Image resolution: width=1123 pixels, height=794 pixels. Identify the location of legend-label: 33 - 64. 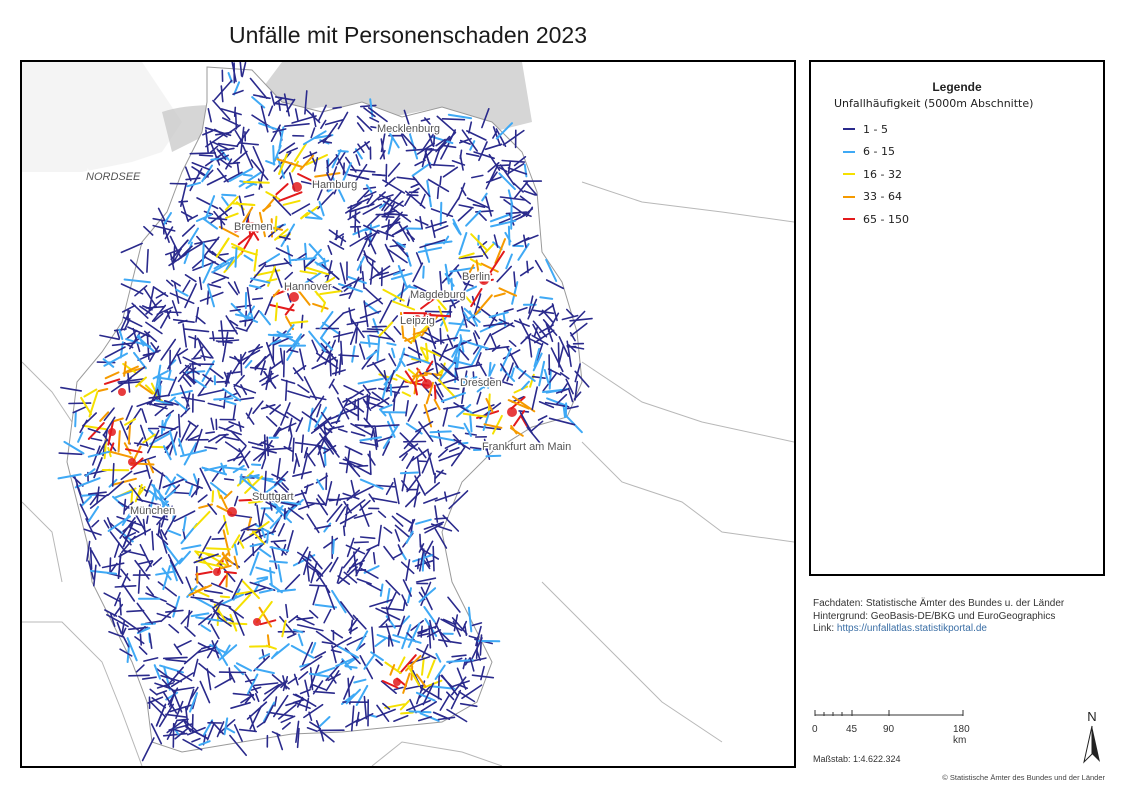
(882, 197).